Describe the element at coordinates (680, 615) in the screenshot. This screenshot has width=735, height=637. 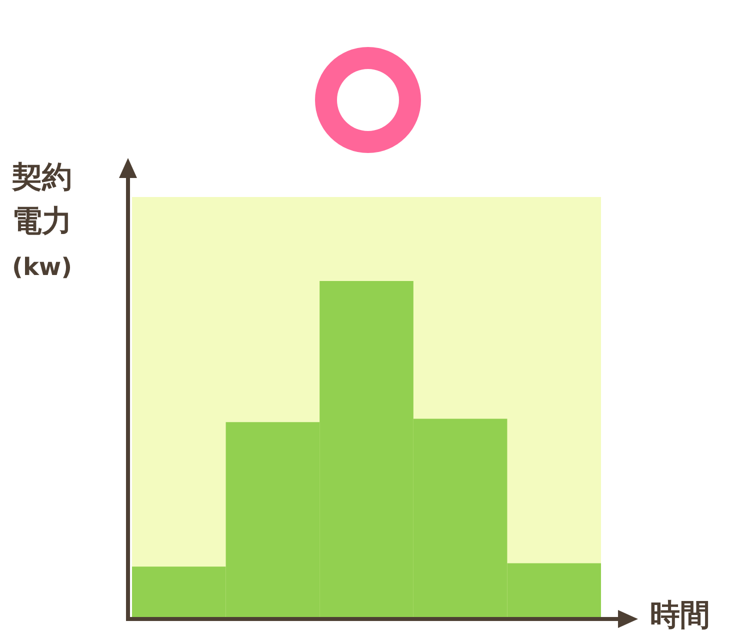
I see `x-axis-title: 時間` at that location.